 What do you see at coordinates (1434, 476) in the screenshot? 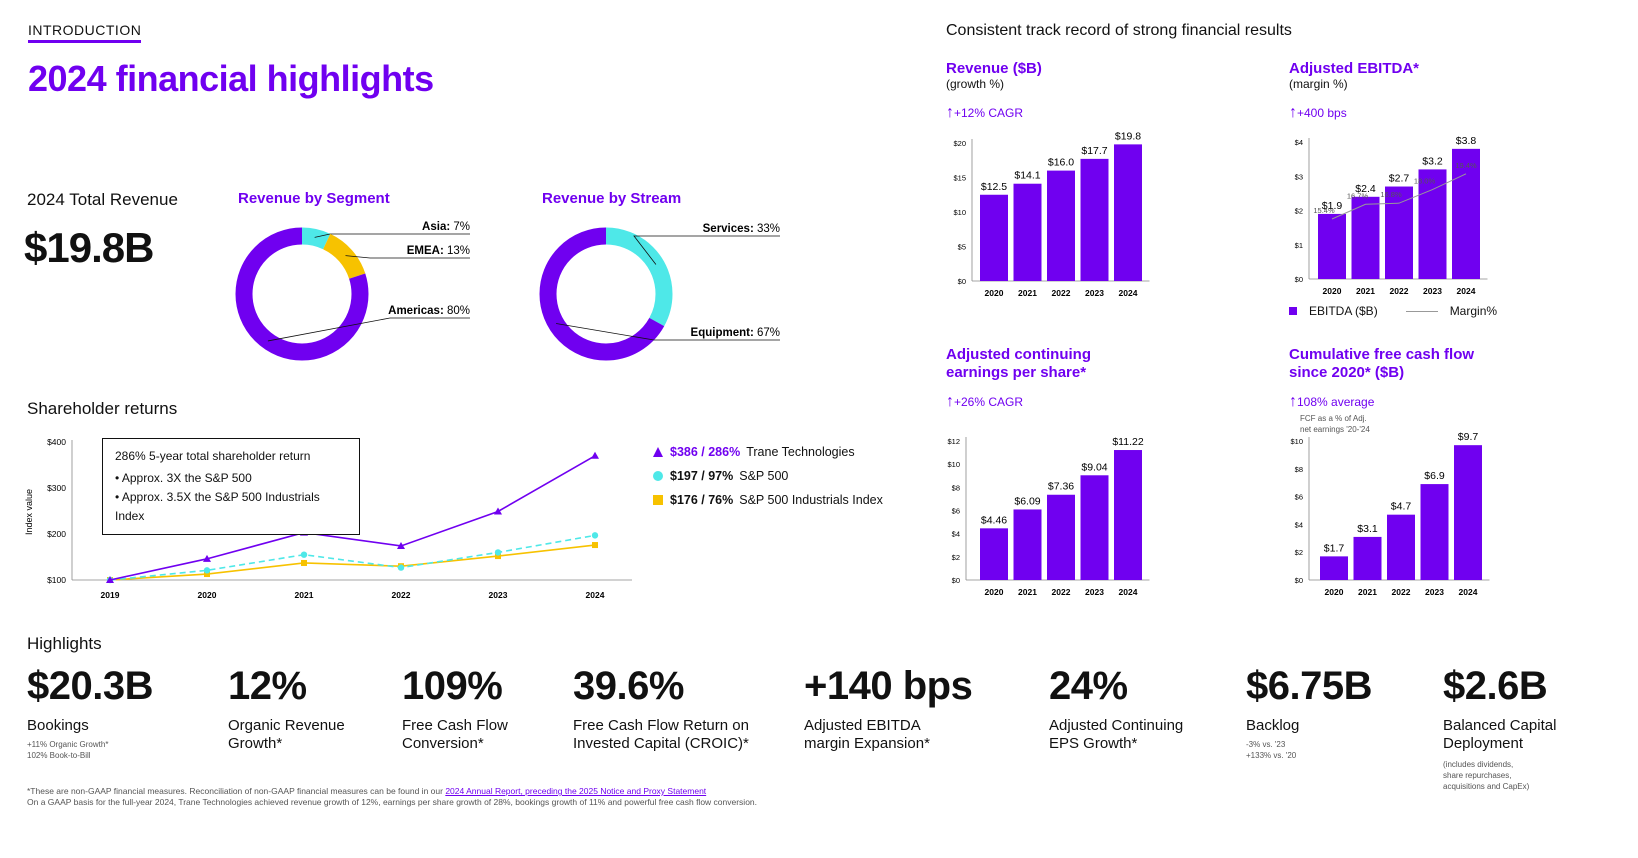
I see `bar-value-label: $6.9` at bounding box center [1434, 476].